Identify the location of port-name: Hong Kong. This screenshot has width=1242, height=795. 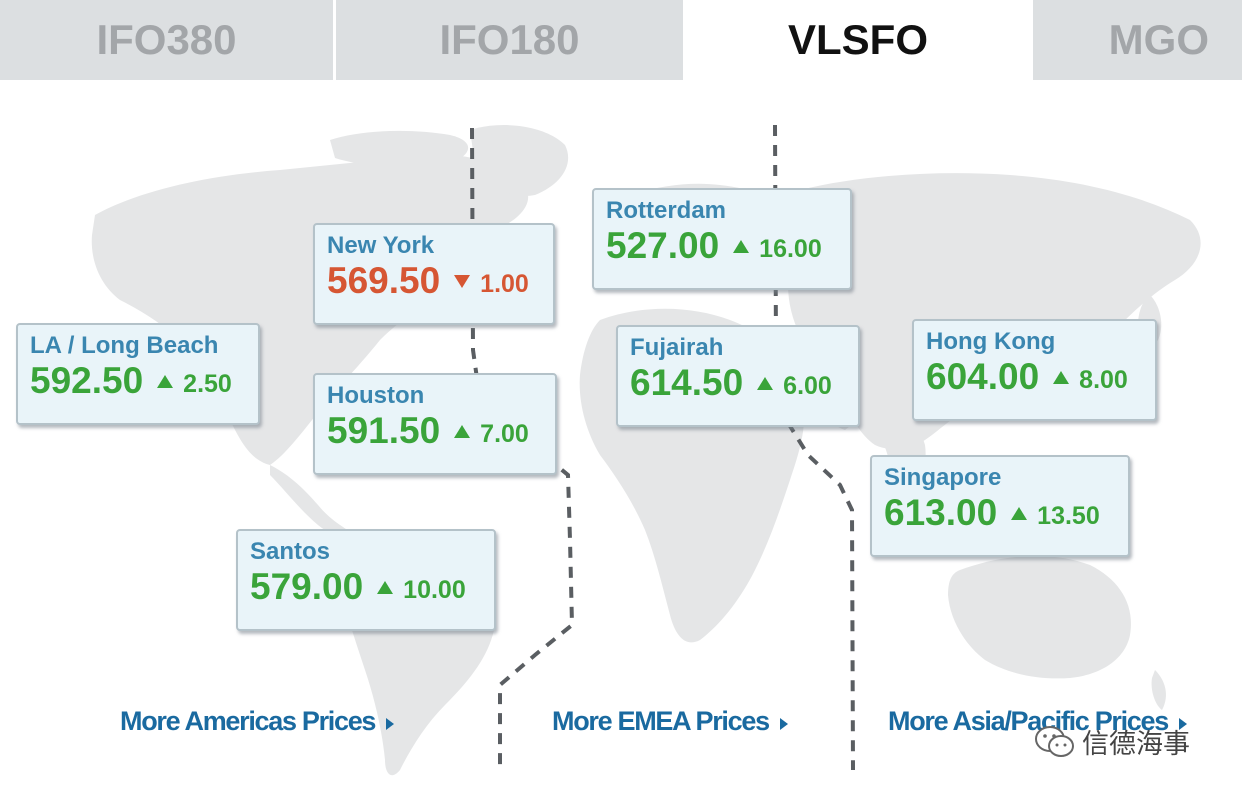
(991, 341).